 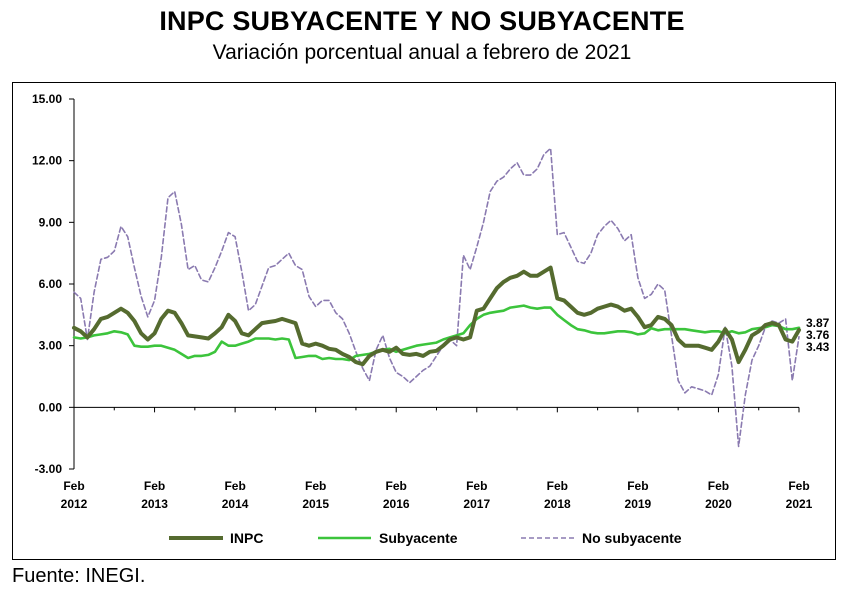 What do you see at coordinates (79, 576) in the screenshot?
I see `source-note: Fuente: INEGI.` at bounding box center [79, 576].